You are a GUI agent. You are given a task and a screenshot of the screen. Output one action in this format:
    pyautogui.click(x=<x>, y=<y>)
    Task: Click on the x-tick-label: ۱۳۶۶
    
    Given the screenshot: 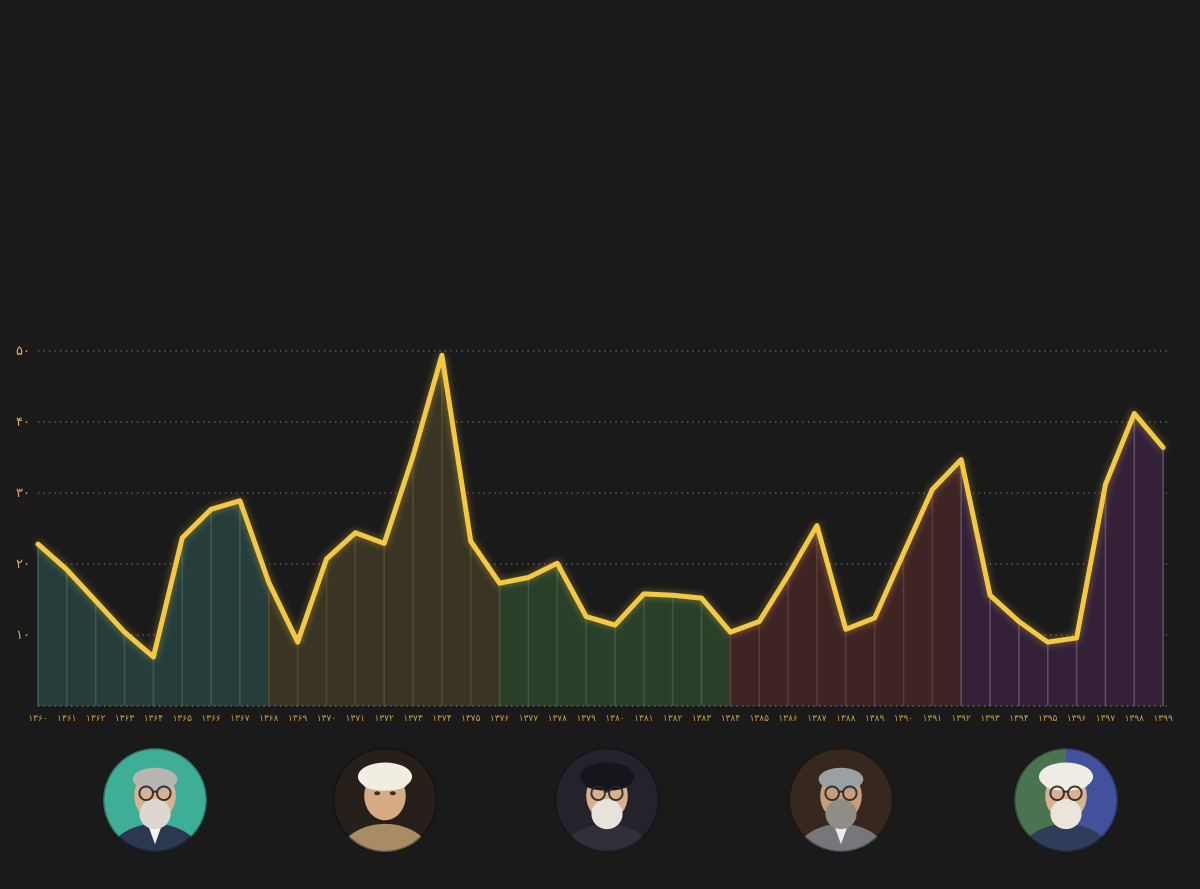 What is the action you would take?
    pyautogui.click(x=211, y=719)
    